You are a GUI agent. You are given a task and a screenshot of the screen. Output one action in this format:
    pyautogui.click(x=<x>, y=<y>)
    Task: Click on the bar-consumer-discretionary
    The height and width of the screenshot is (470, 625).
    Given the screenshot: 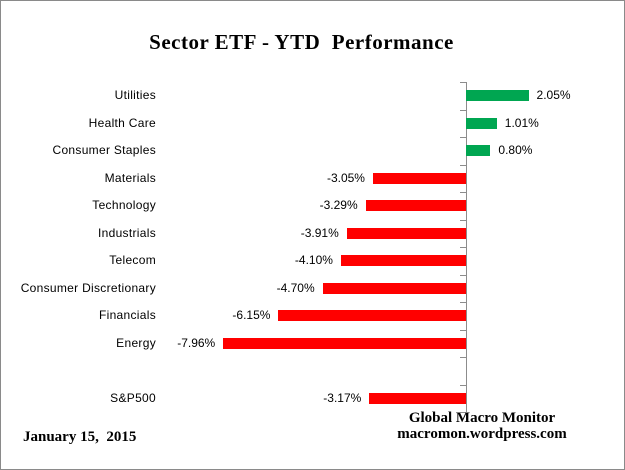 What is the action you would take?
    pyautogui.click(x=394, y=288)
    